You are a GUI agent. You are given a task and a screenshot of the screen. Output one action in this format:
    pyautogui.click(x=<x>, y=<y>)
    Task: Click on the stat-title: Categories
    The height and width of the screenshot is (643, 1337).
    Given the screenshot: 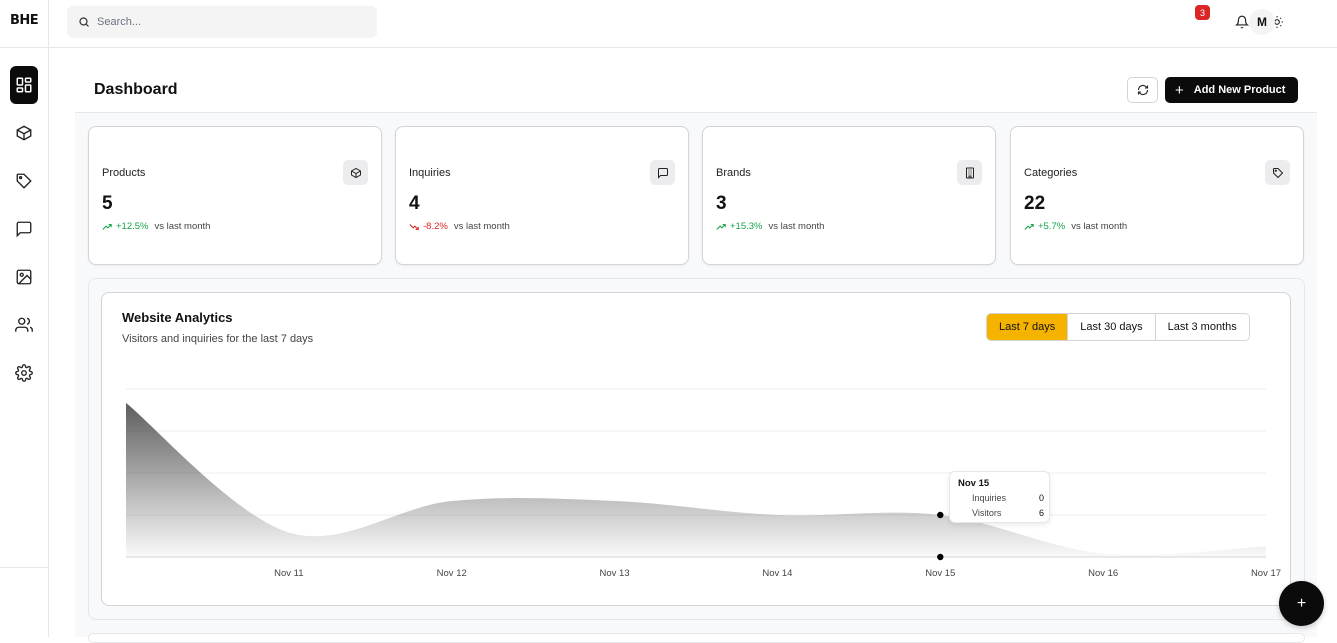 What is the action you would take?
    pyautogui.click(x=1051, y=173)
    